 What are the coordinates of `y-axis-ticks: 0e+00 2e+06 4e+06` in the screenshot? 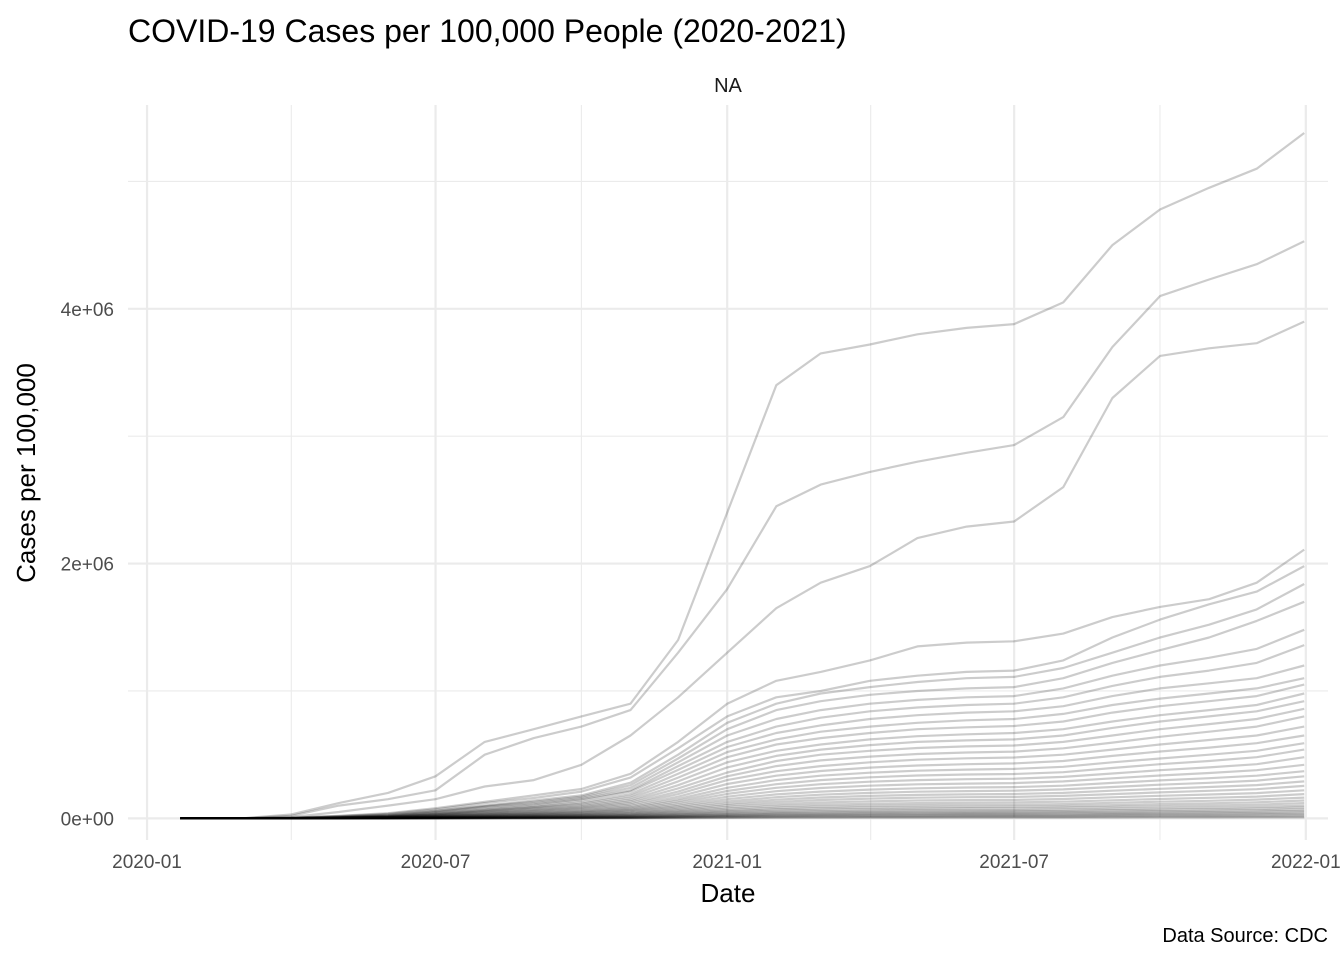 It's located at (87, 565).